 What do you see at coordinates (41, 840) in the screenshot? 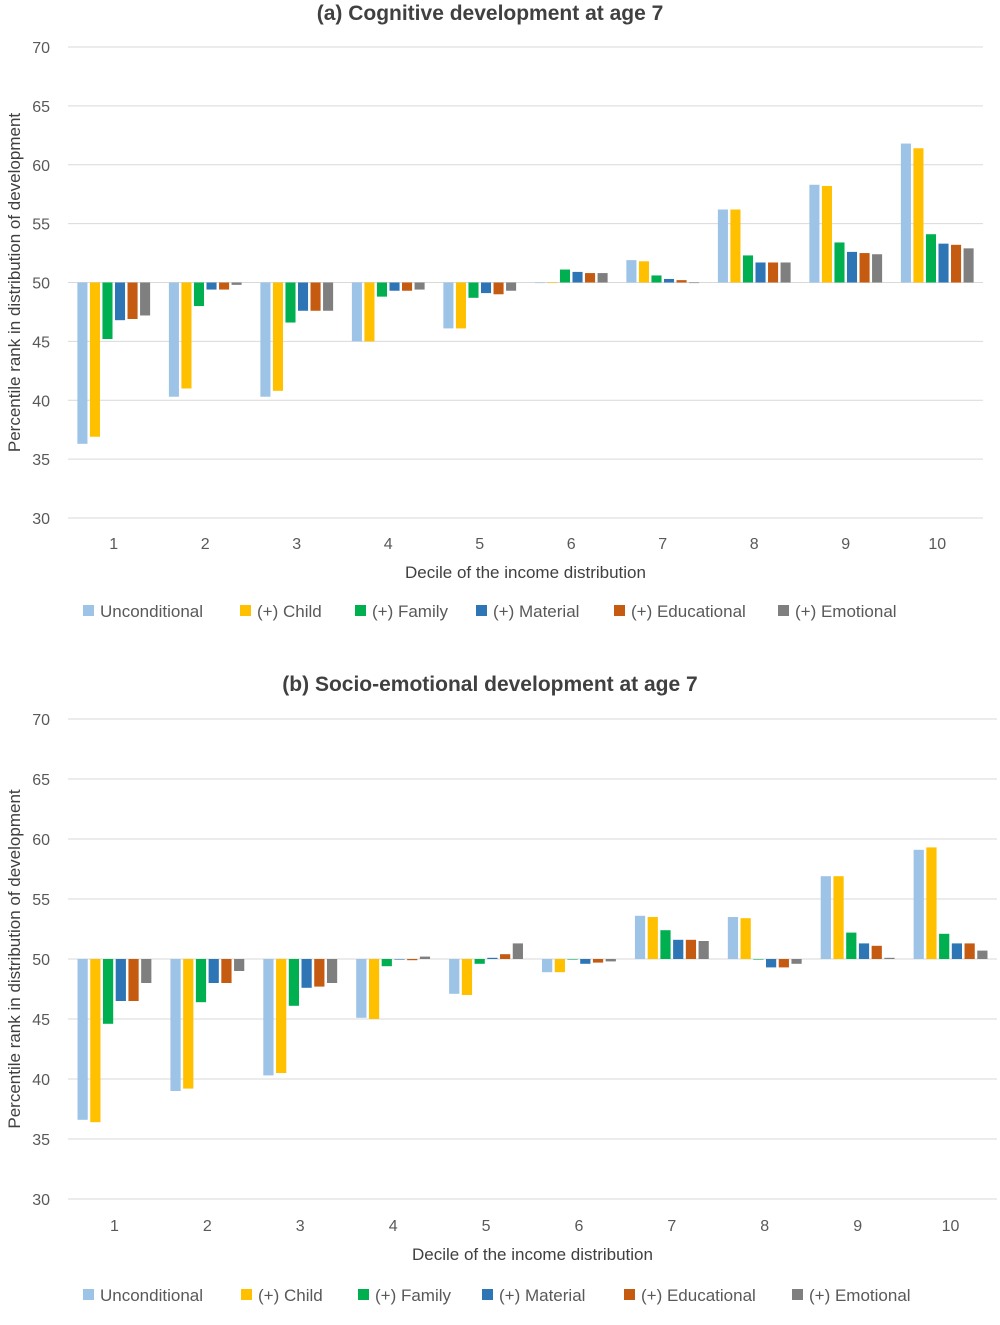
I see `y-tick-label: 60` at bounding box center [41, 840].